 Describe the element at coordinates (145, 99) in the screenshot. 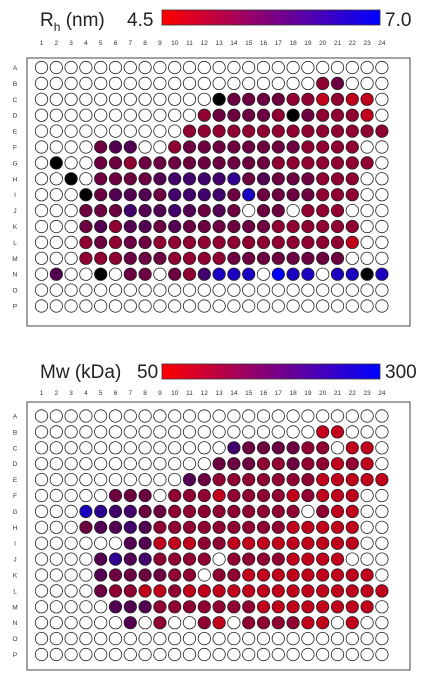

I see `well-C8` at that location.